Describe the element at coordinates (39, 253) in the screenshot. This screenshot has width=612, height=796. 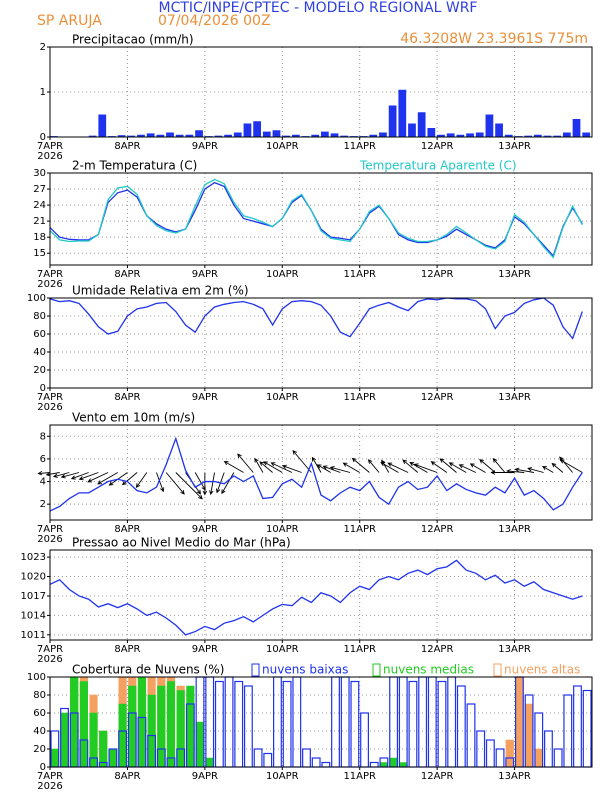
I see `y-tick-label: 15` at that location.